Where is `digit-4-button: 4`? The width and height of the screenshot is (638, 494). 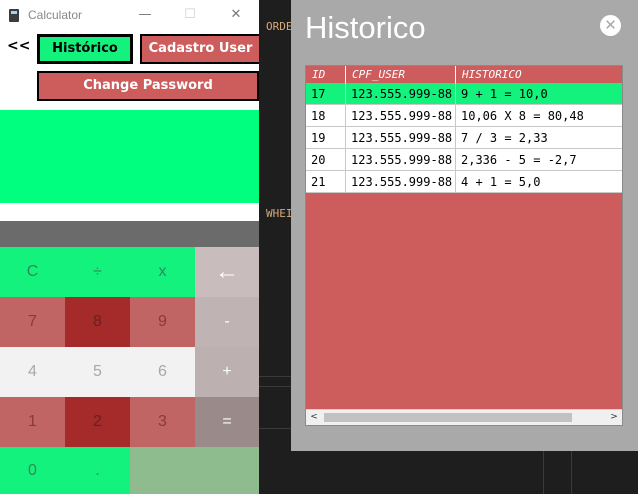
digit-4-button: 4 is located at coordinates (32, 372).